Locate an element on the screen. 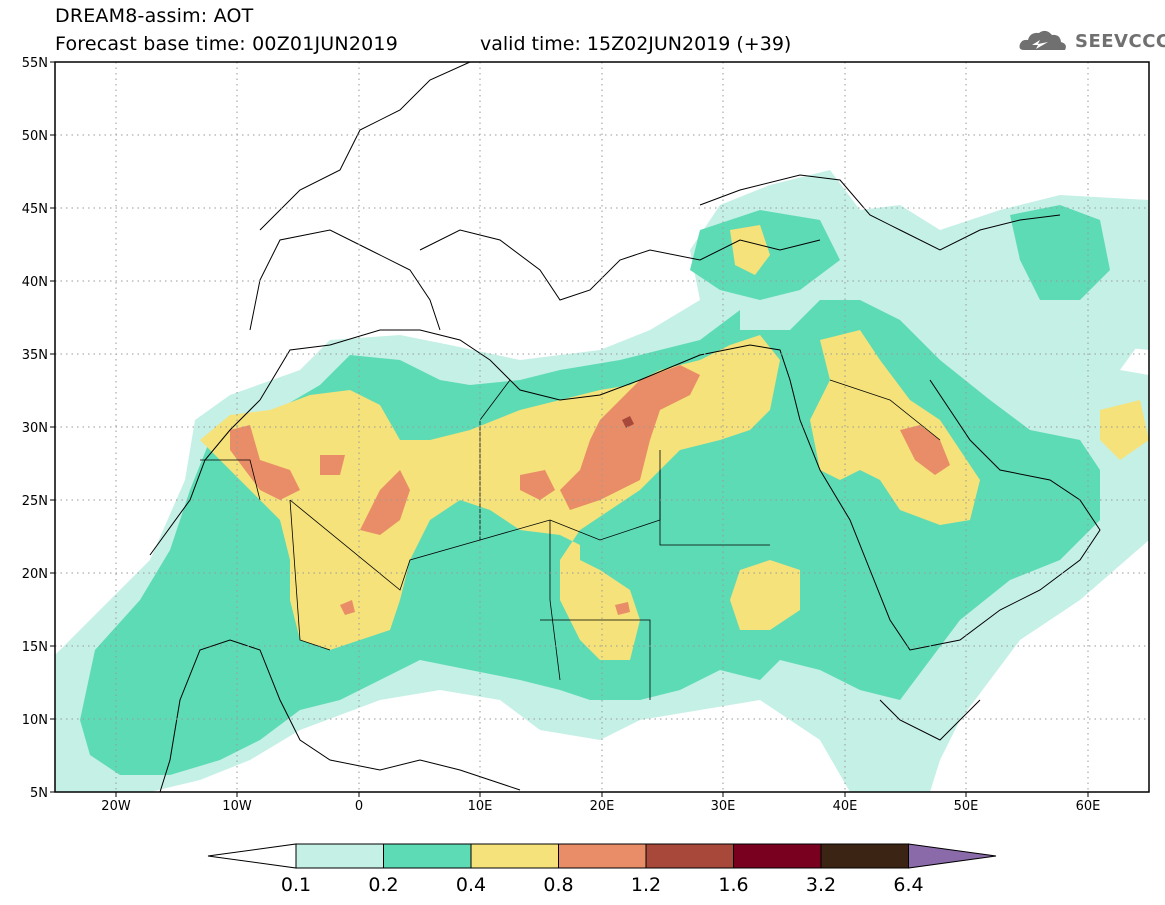 Image resolution: width=1165 pixels, height=905 pixels. valid-time: valid time: 15Z02JUN2019 (+39) is located at coordinates (636, 44).